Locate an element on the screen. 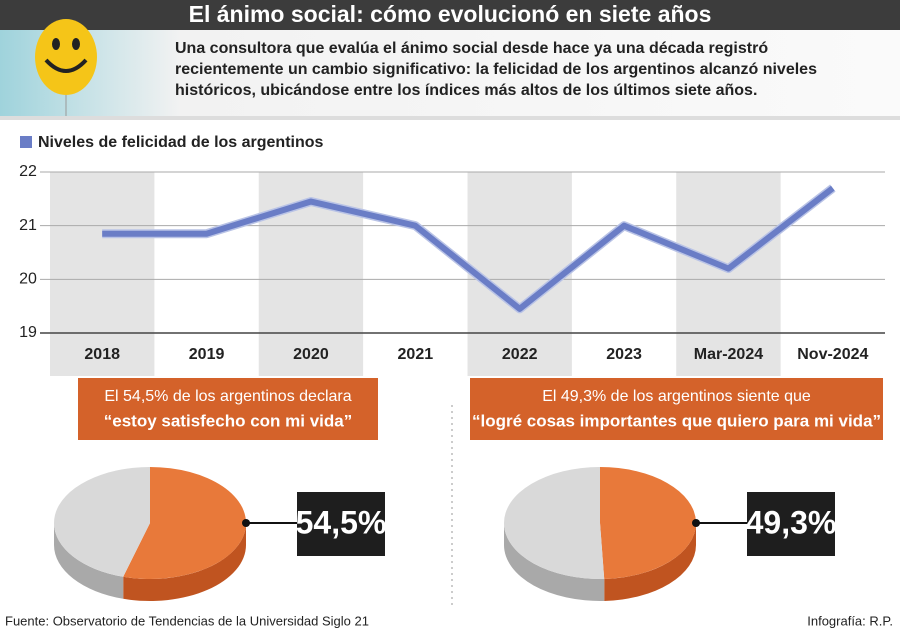 The image size is (900, 632). header-band is located at coordinates (450, 73).